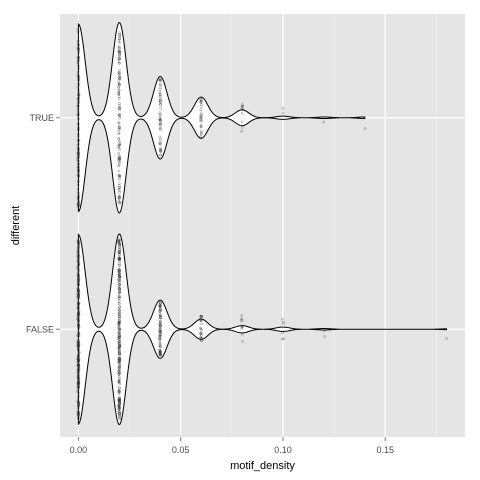  Describe the element at coordinates (181, 450) in the screenshot. I see `x-tick-label: 0.05` at that location.